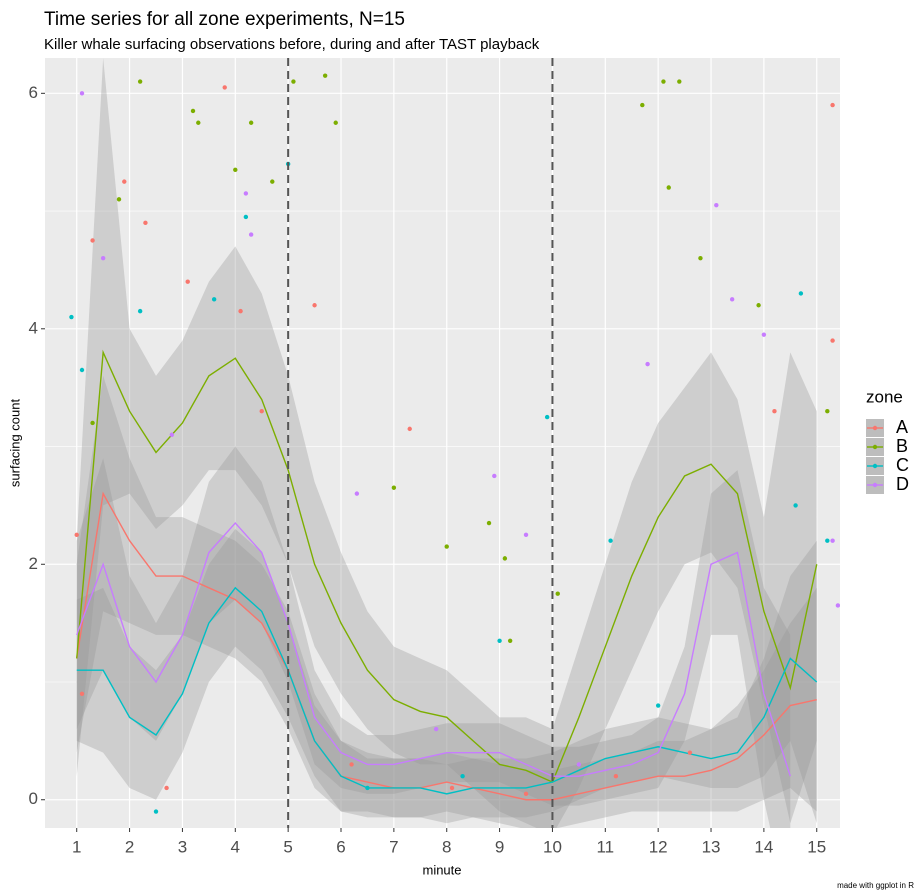 Image resolution: width=918 pixels, height=893 pixels. What do you see at coordinates (441, 869) in the screenshot?
I see `x-axis-label: minute` at bounding box center [441, 869].